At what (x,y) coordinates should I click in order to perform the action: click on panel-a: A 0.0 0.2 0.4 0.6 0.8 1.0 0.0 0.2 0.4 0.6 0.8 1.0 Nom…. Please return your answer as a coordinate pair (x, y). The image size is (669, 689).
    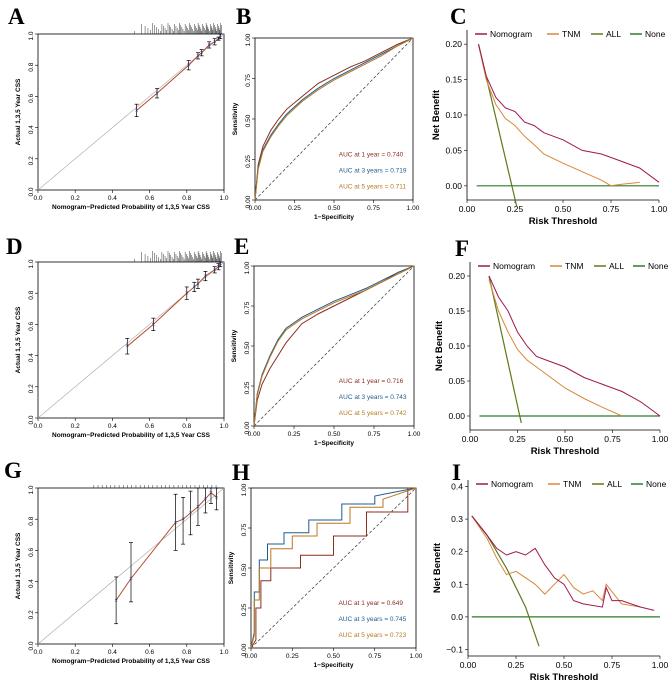
    Looking at the image, I should click on (118, 107).